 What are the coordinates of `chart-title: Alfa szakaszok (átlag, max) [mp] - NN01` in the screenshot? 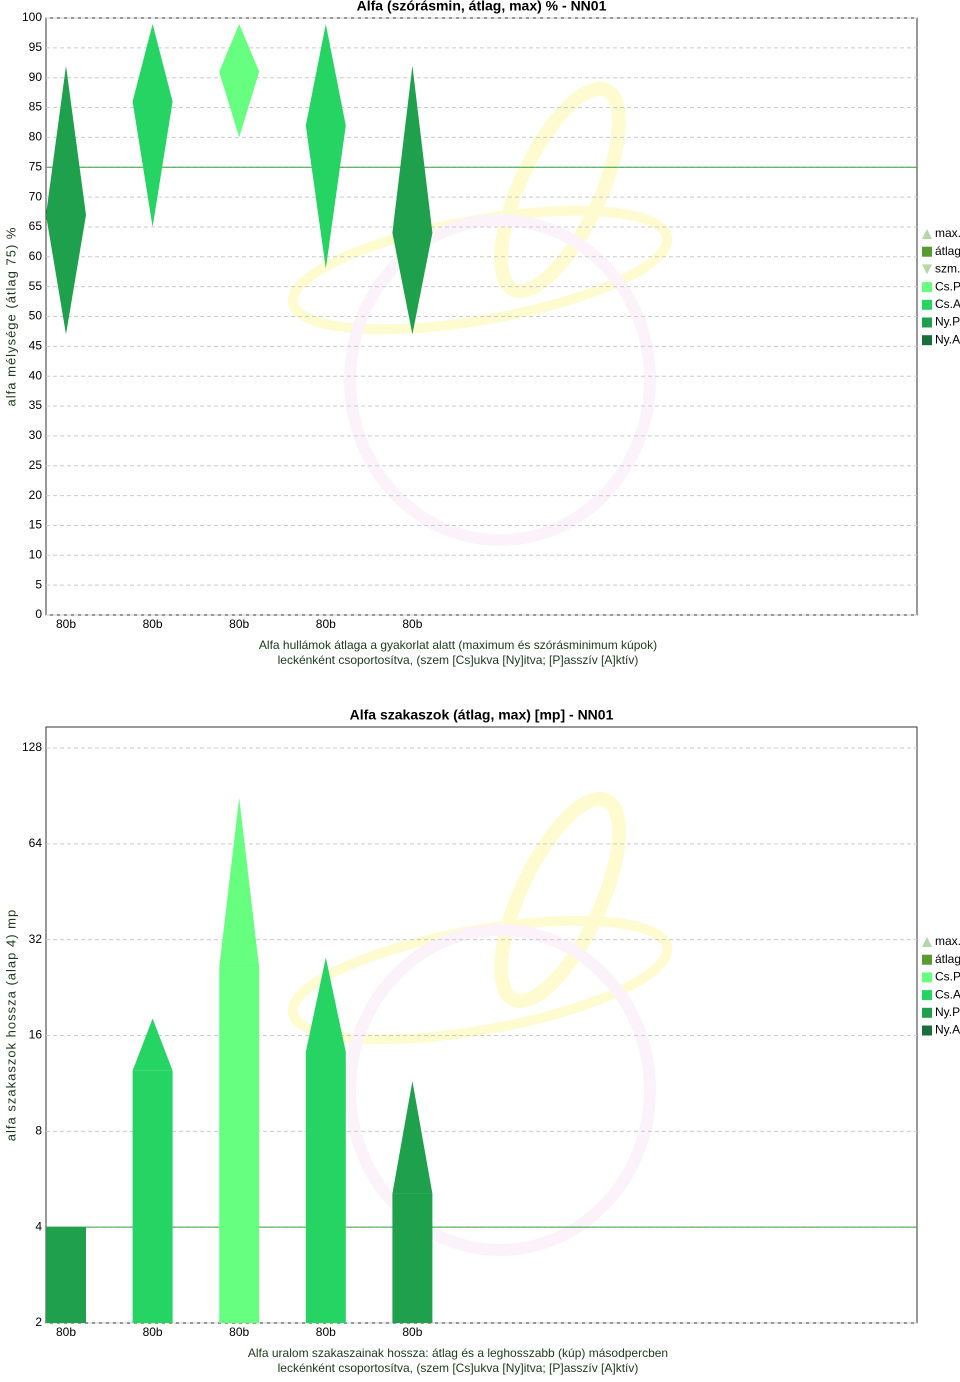 It's located at (482, 715).